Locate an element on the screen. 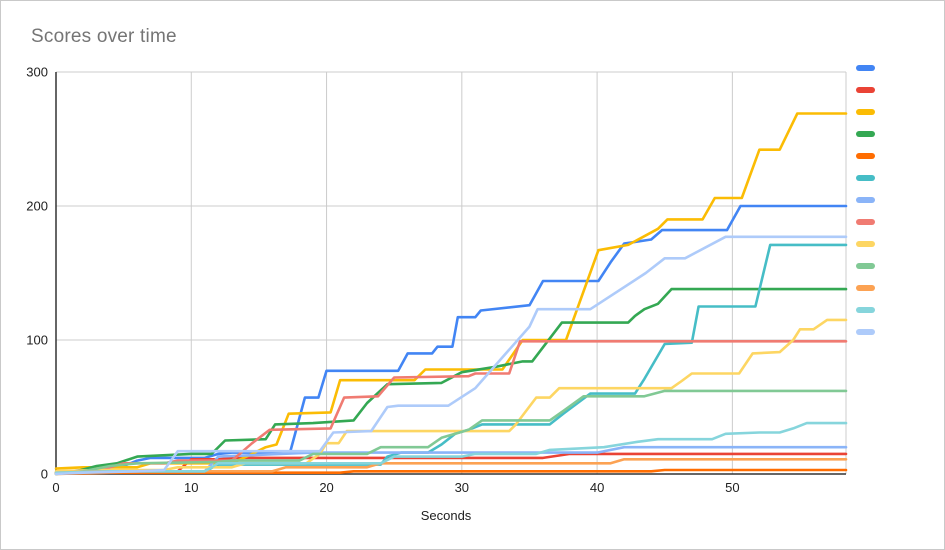 This screenshot has height=550, width=945. legend-swatch-series-07-light-blue is located at coordinates (865, 200).